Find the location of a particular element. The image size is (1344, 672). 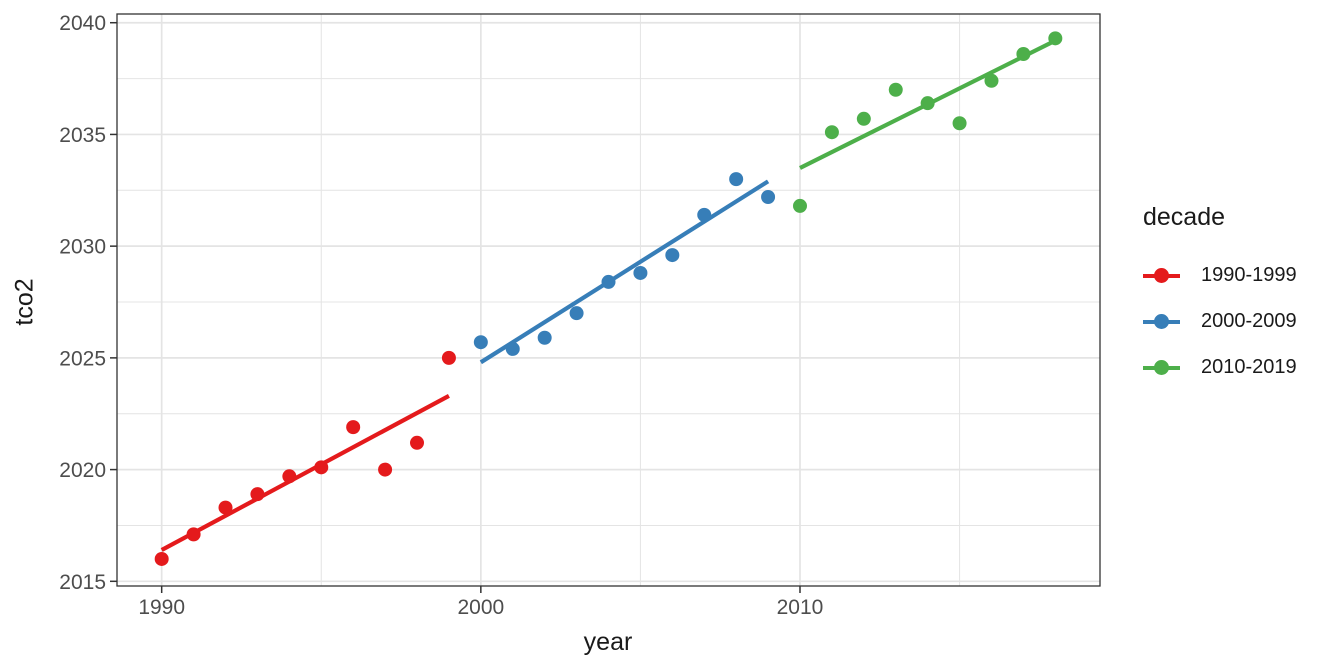

y-tick-label: 2030 is located at coordinates (82, 247).